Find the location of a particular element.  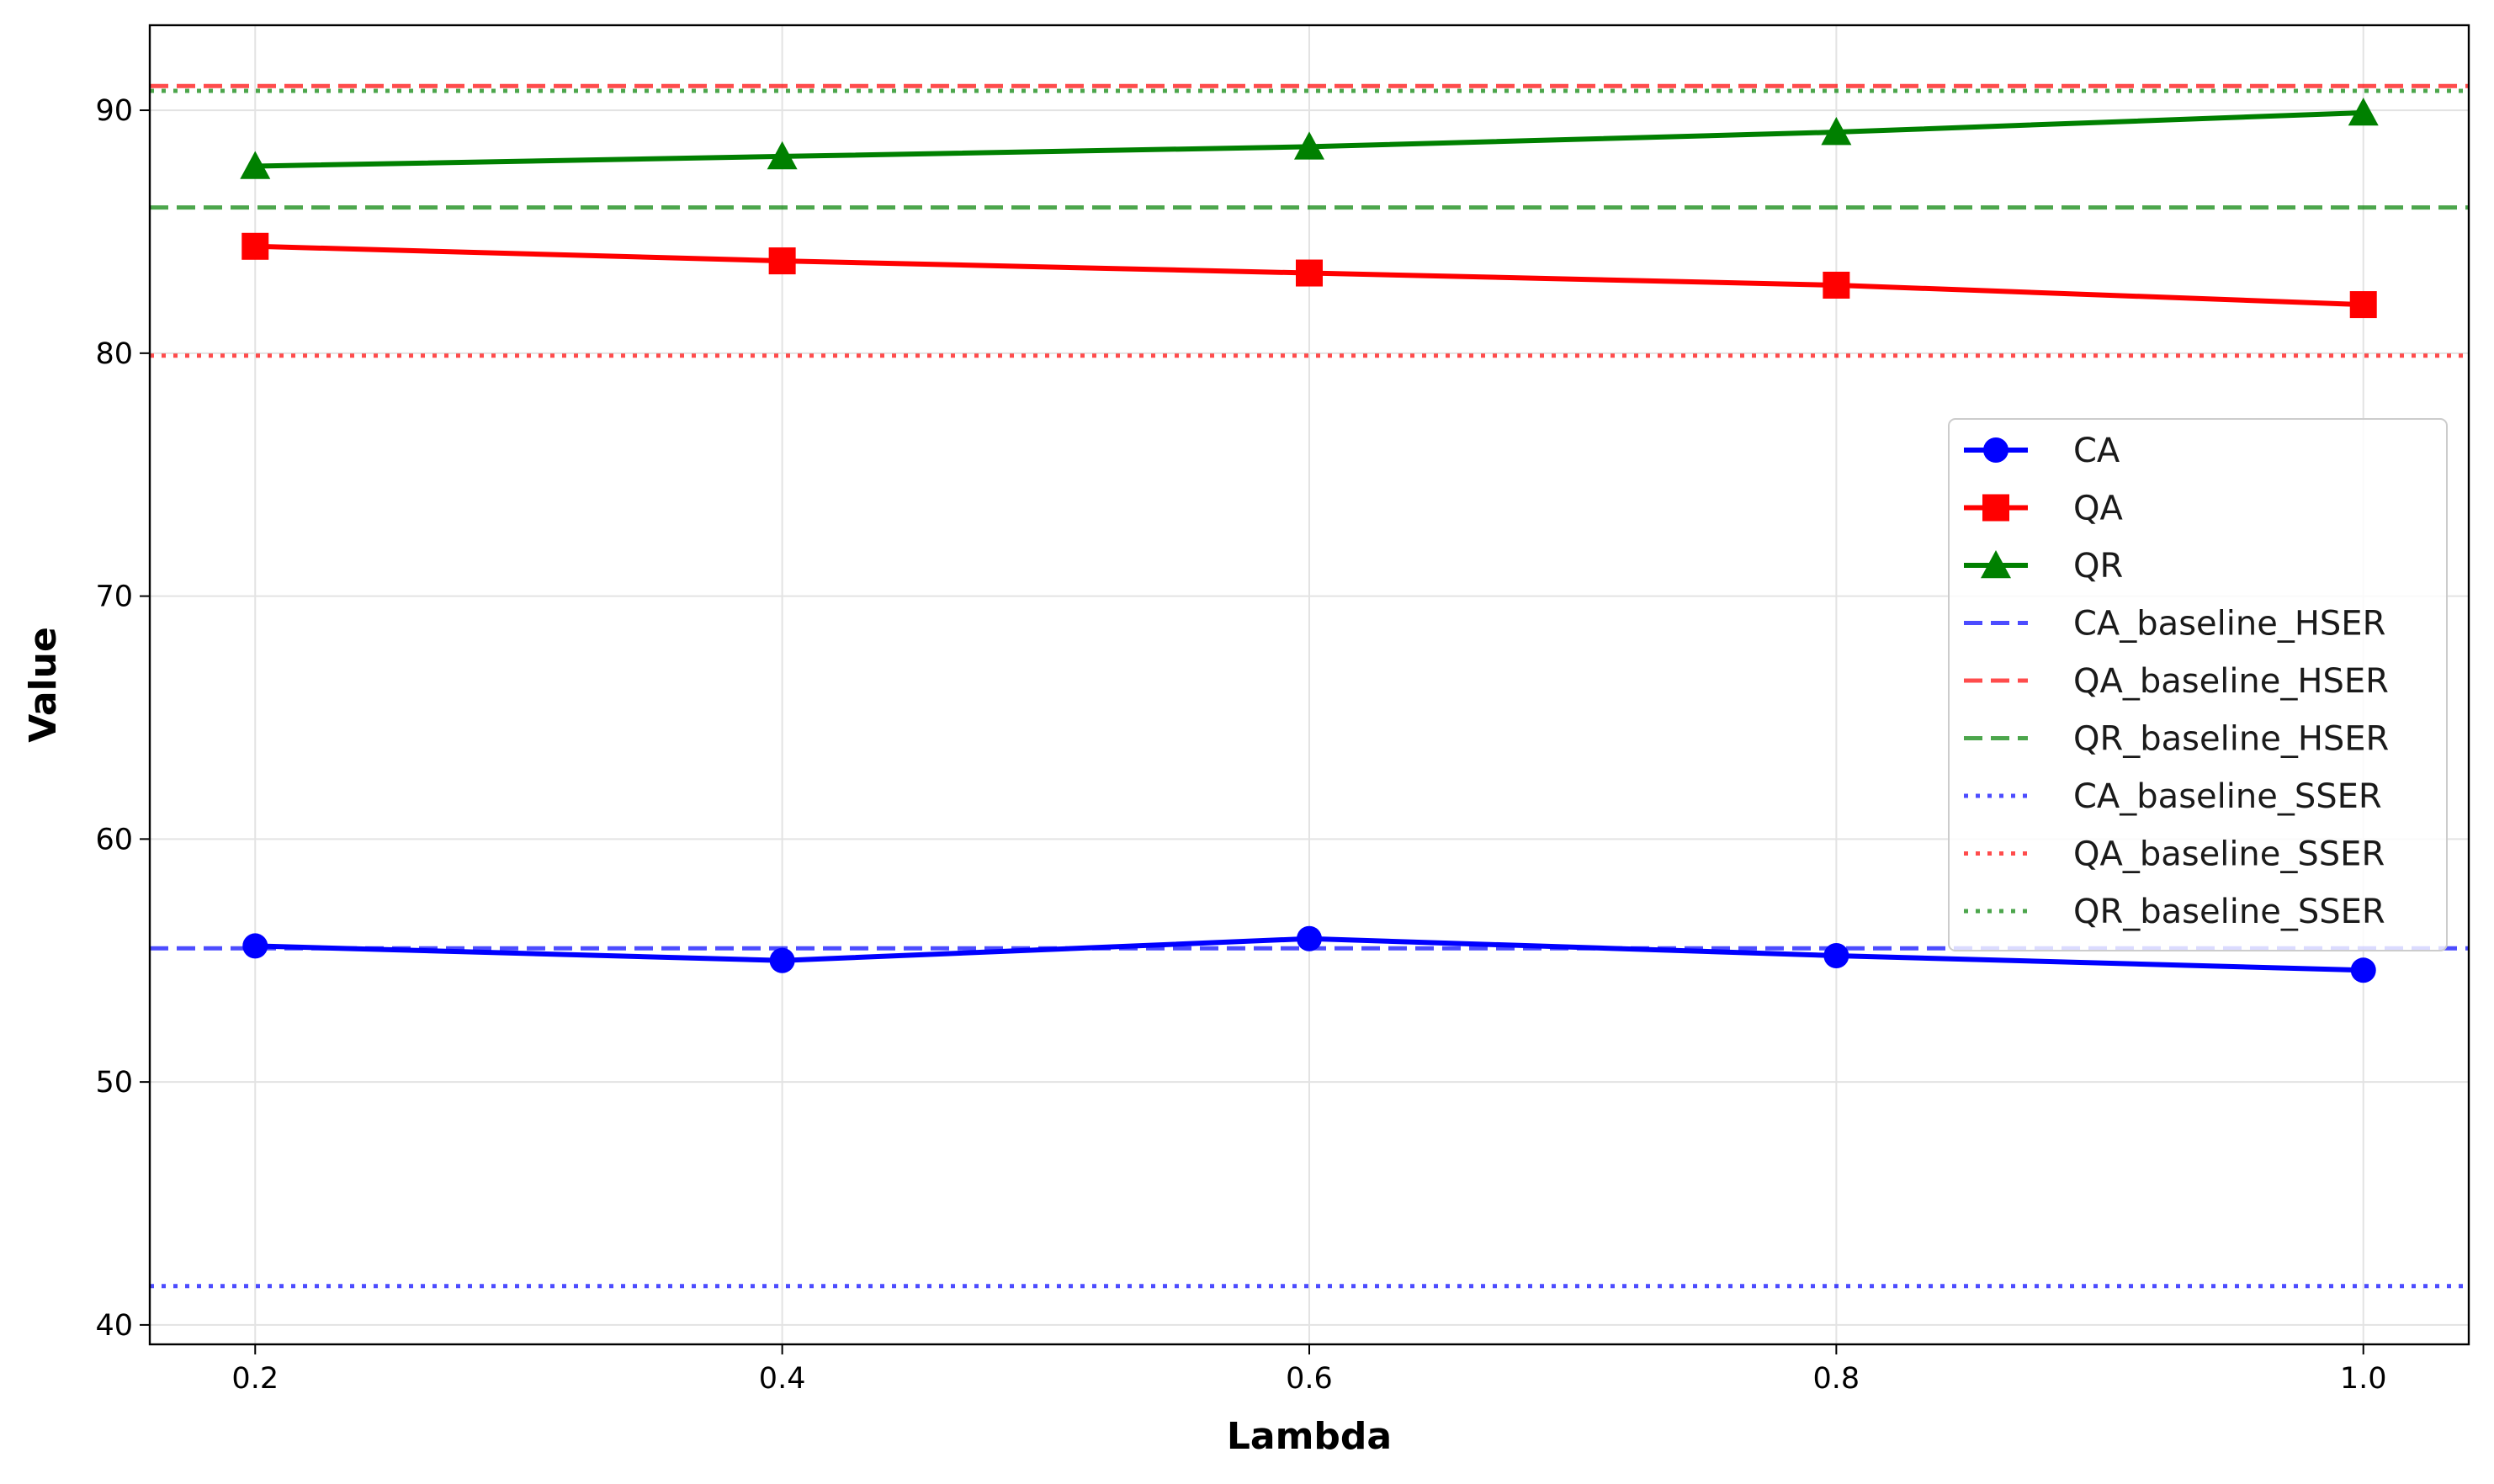

x-tick-label: 0.4 is located at coordinates (782, 1379).